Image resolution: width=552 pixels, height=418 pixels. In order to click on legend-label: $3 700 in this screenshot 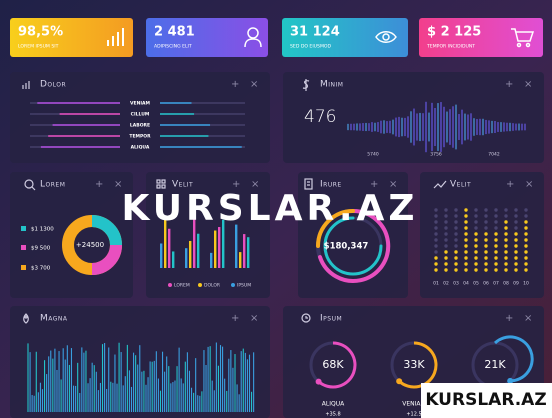, I will do `click(41, 269)`.